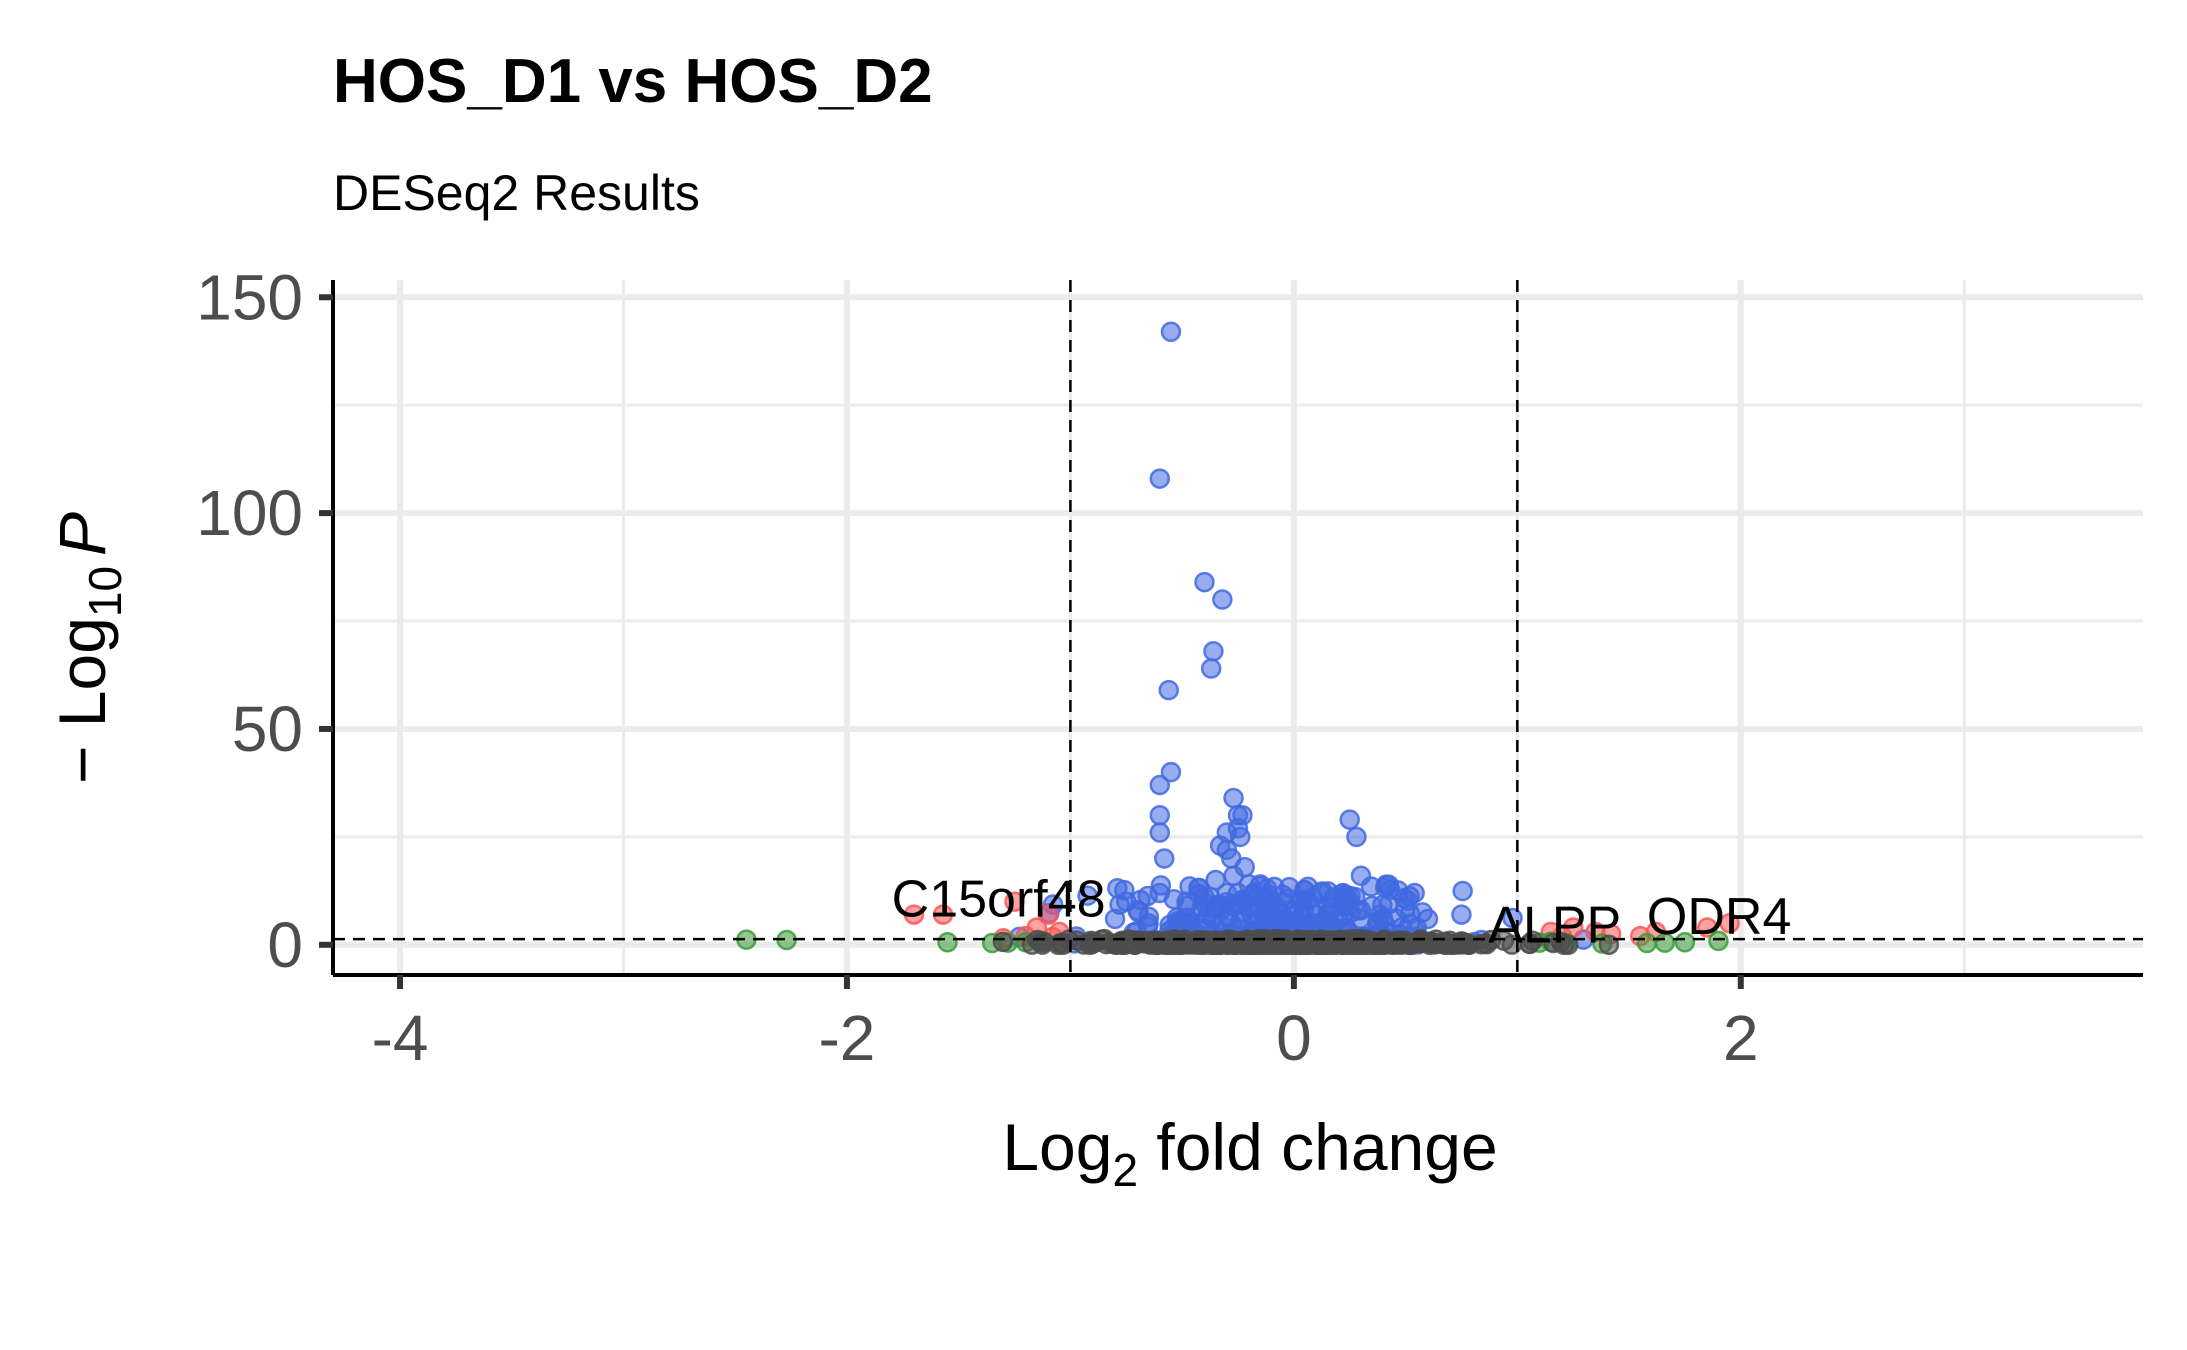 The width and height of the screenshot is (2187, 1350). What do you see at coordinates (1294, 1038) in the screenshot?
I see `x-tick-label: 0` at bounding box center [1294, 1038].